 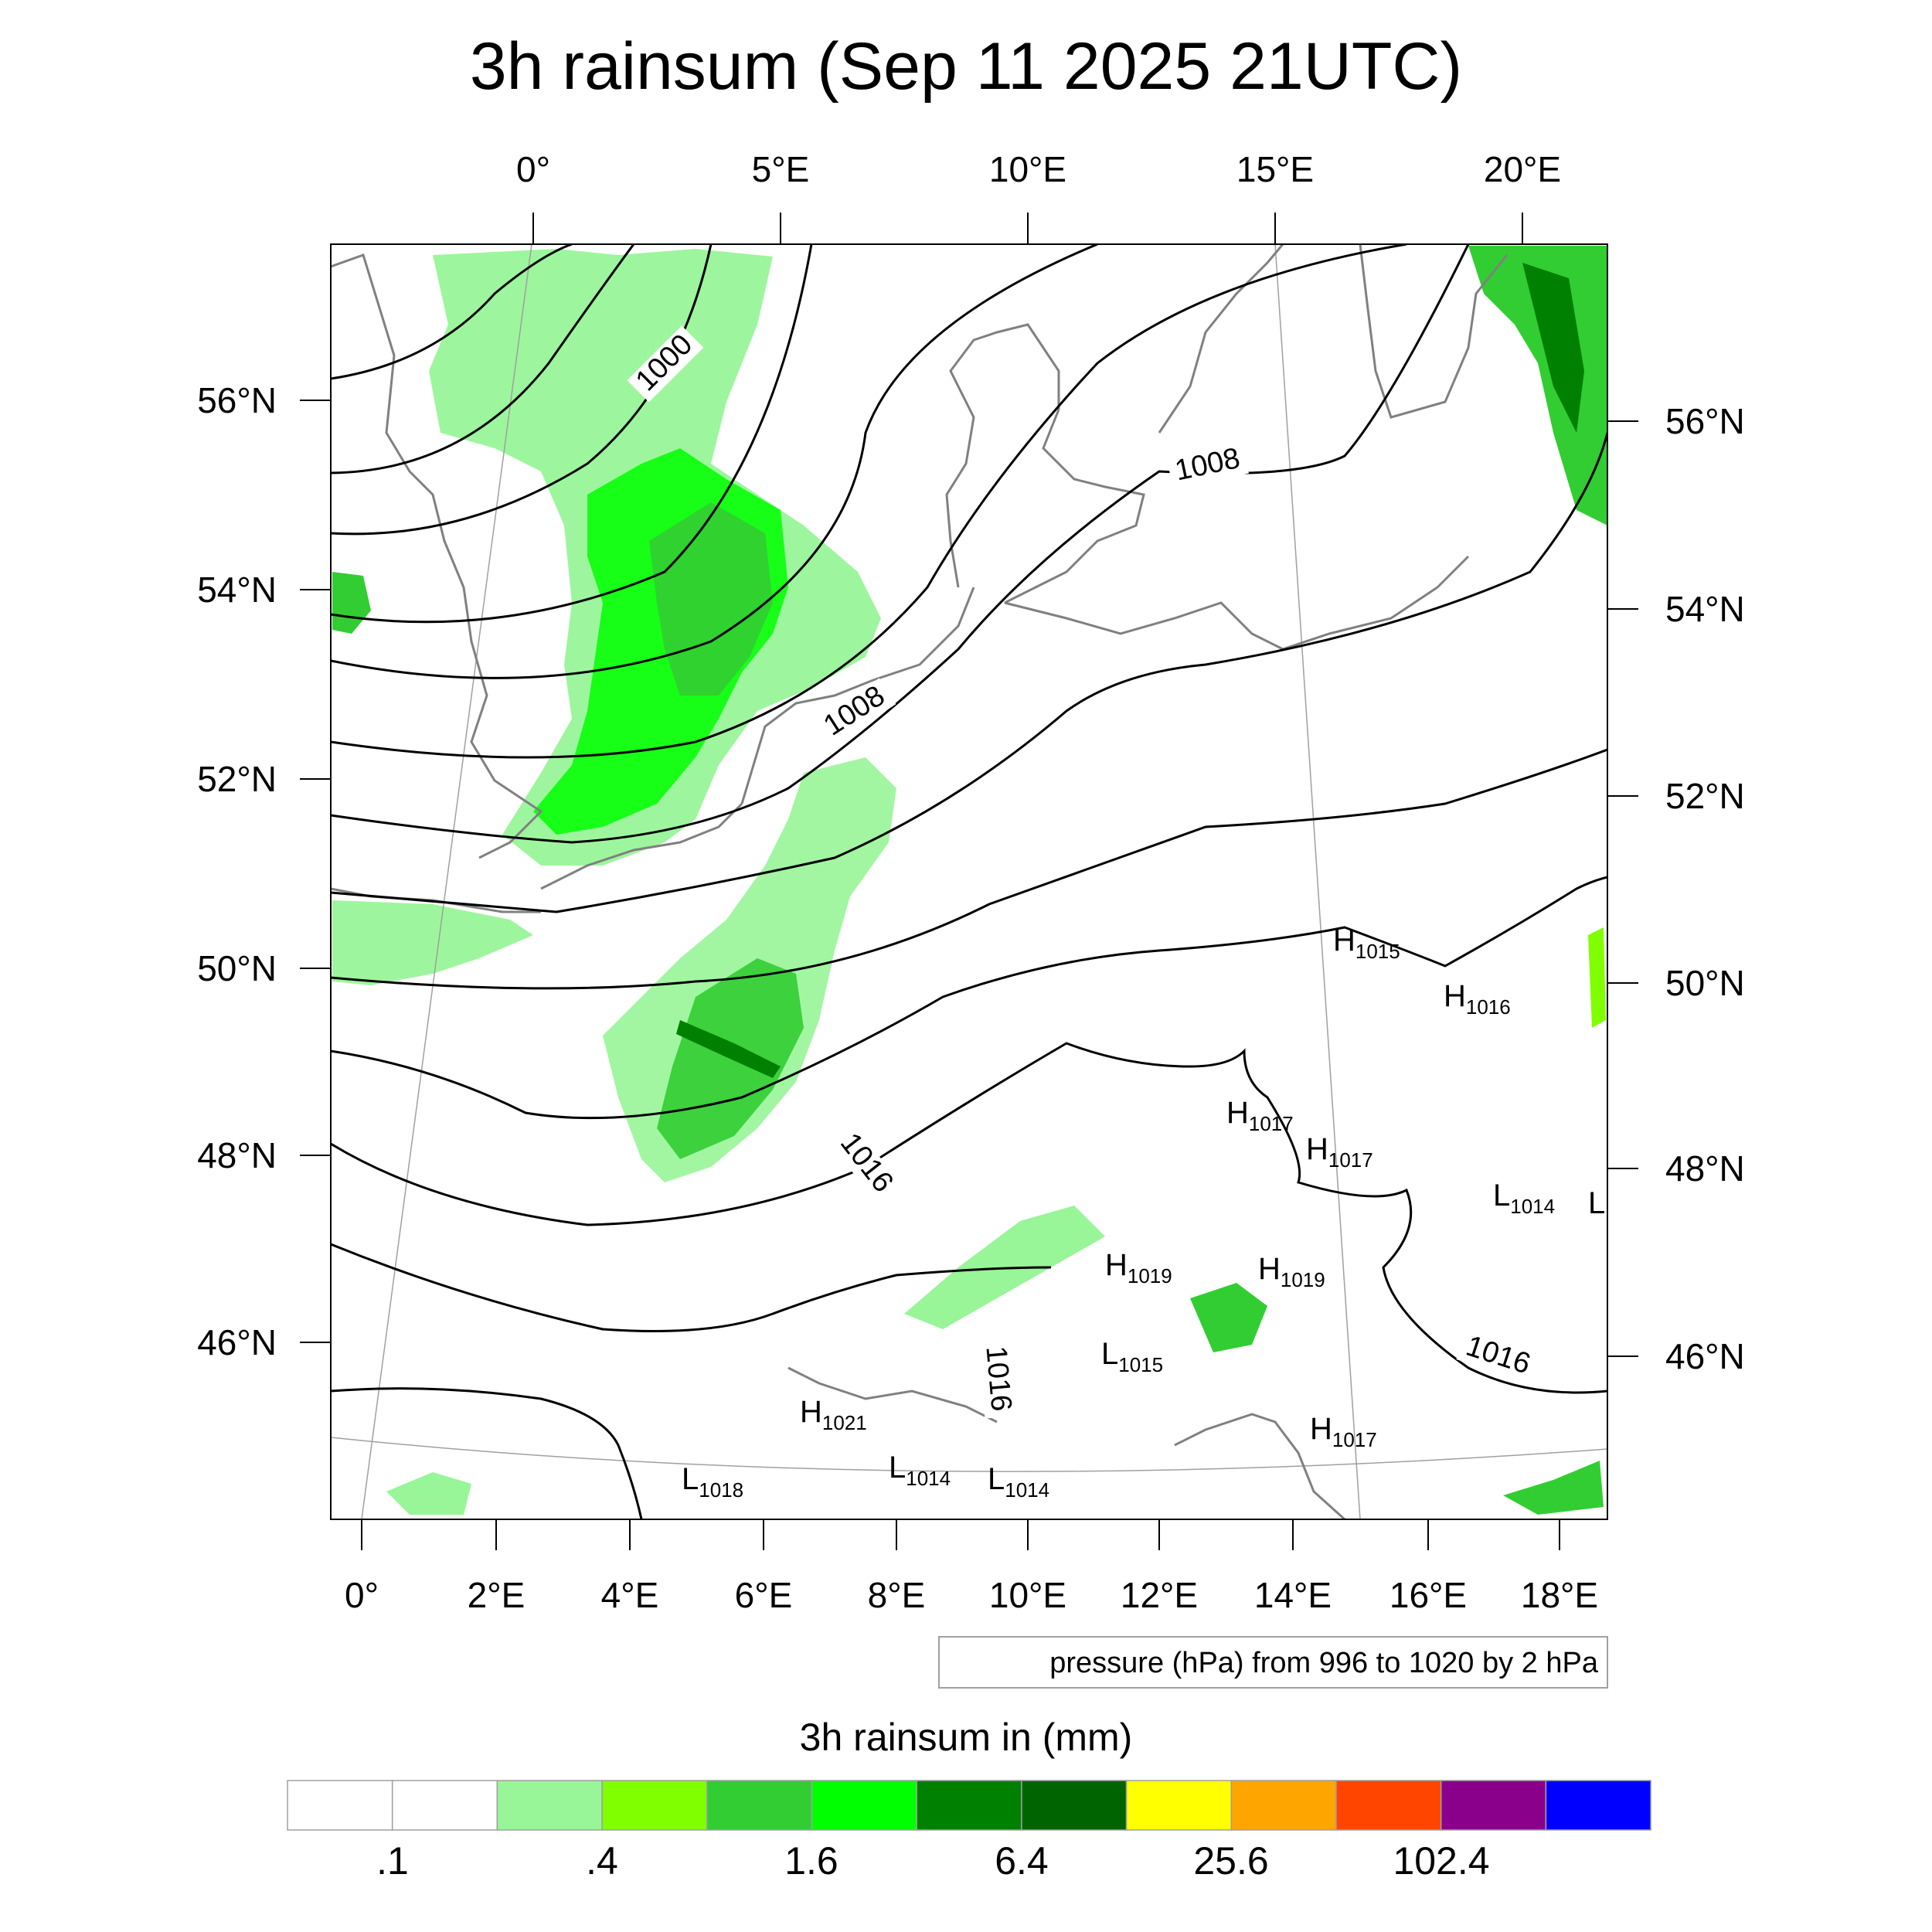 I want to click on right-lat-label: 46°N, so click(x=1705, y=1356).